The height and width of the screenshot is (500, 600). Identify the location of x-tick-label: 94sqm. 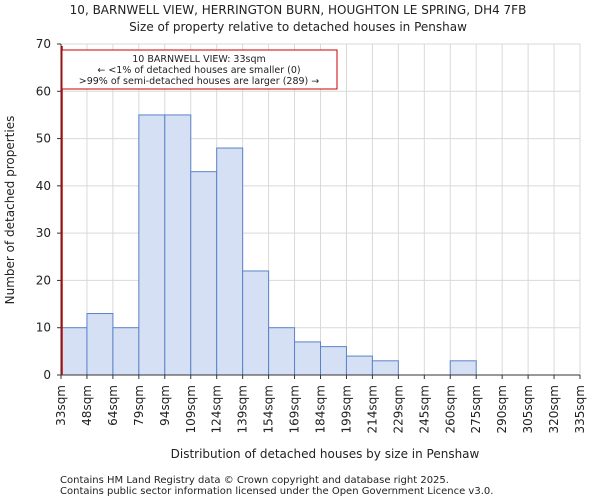
(165, 405).